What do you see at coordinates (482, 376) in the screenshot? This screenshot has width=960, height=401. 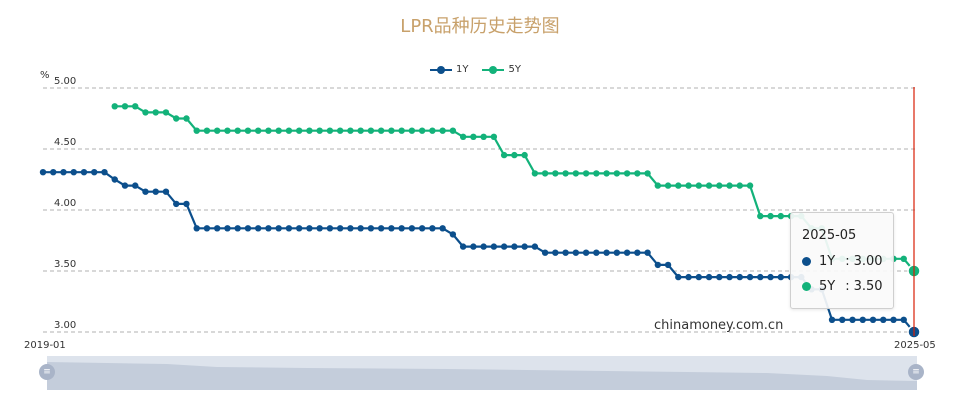 I see `zoom-slider-preview` at bounding box center [482, 376].